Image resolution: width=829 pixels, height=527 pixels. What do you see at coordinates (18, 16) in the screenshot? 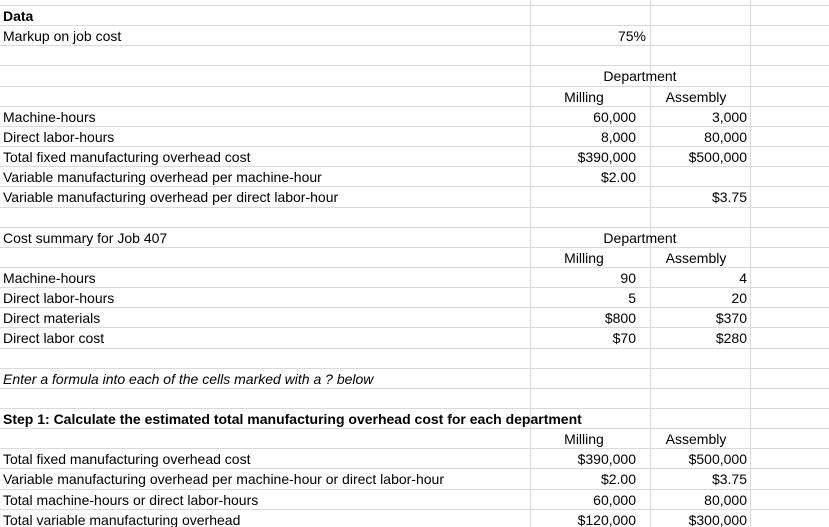
I see `section-title: Data` at bounding box center [18, 16].